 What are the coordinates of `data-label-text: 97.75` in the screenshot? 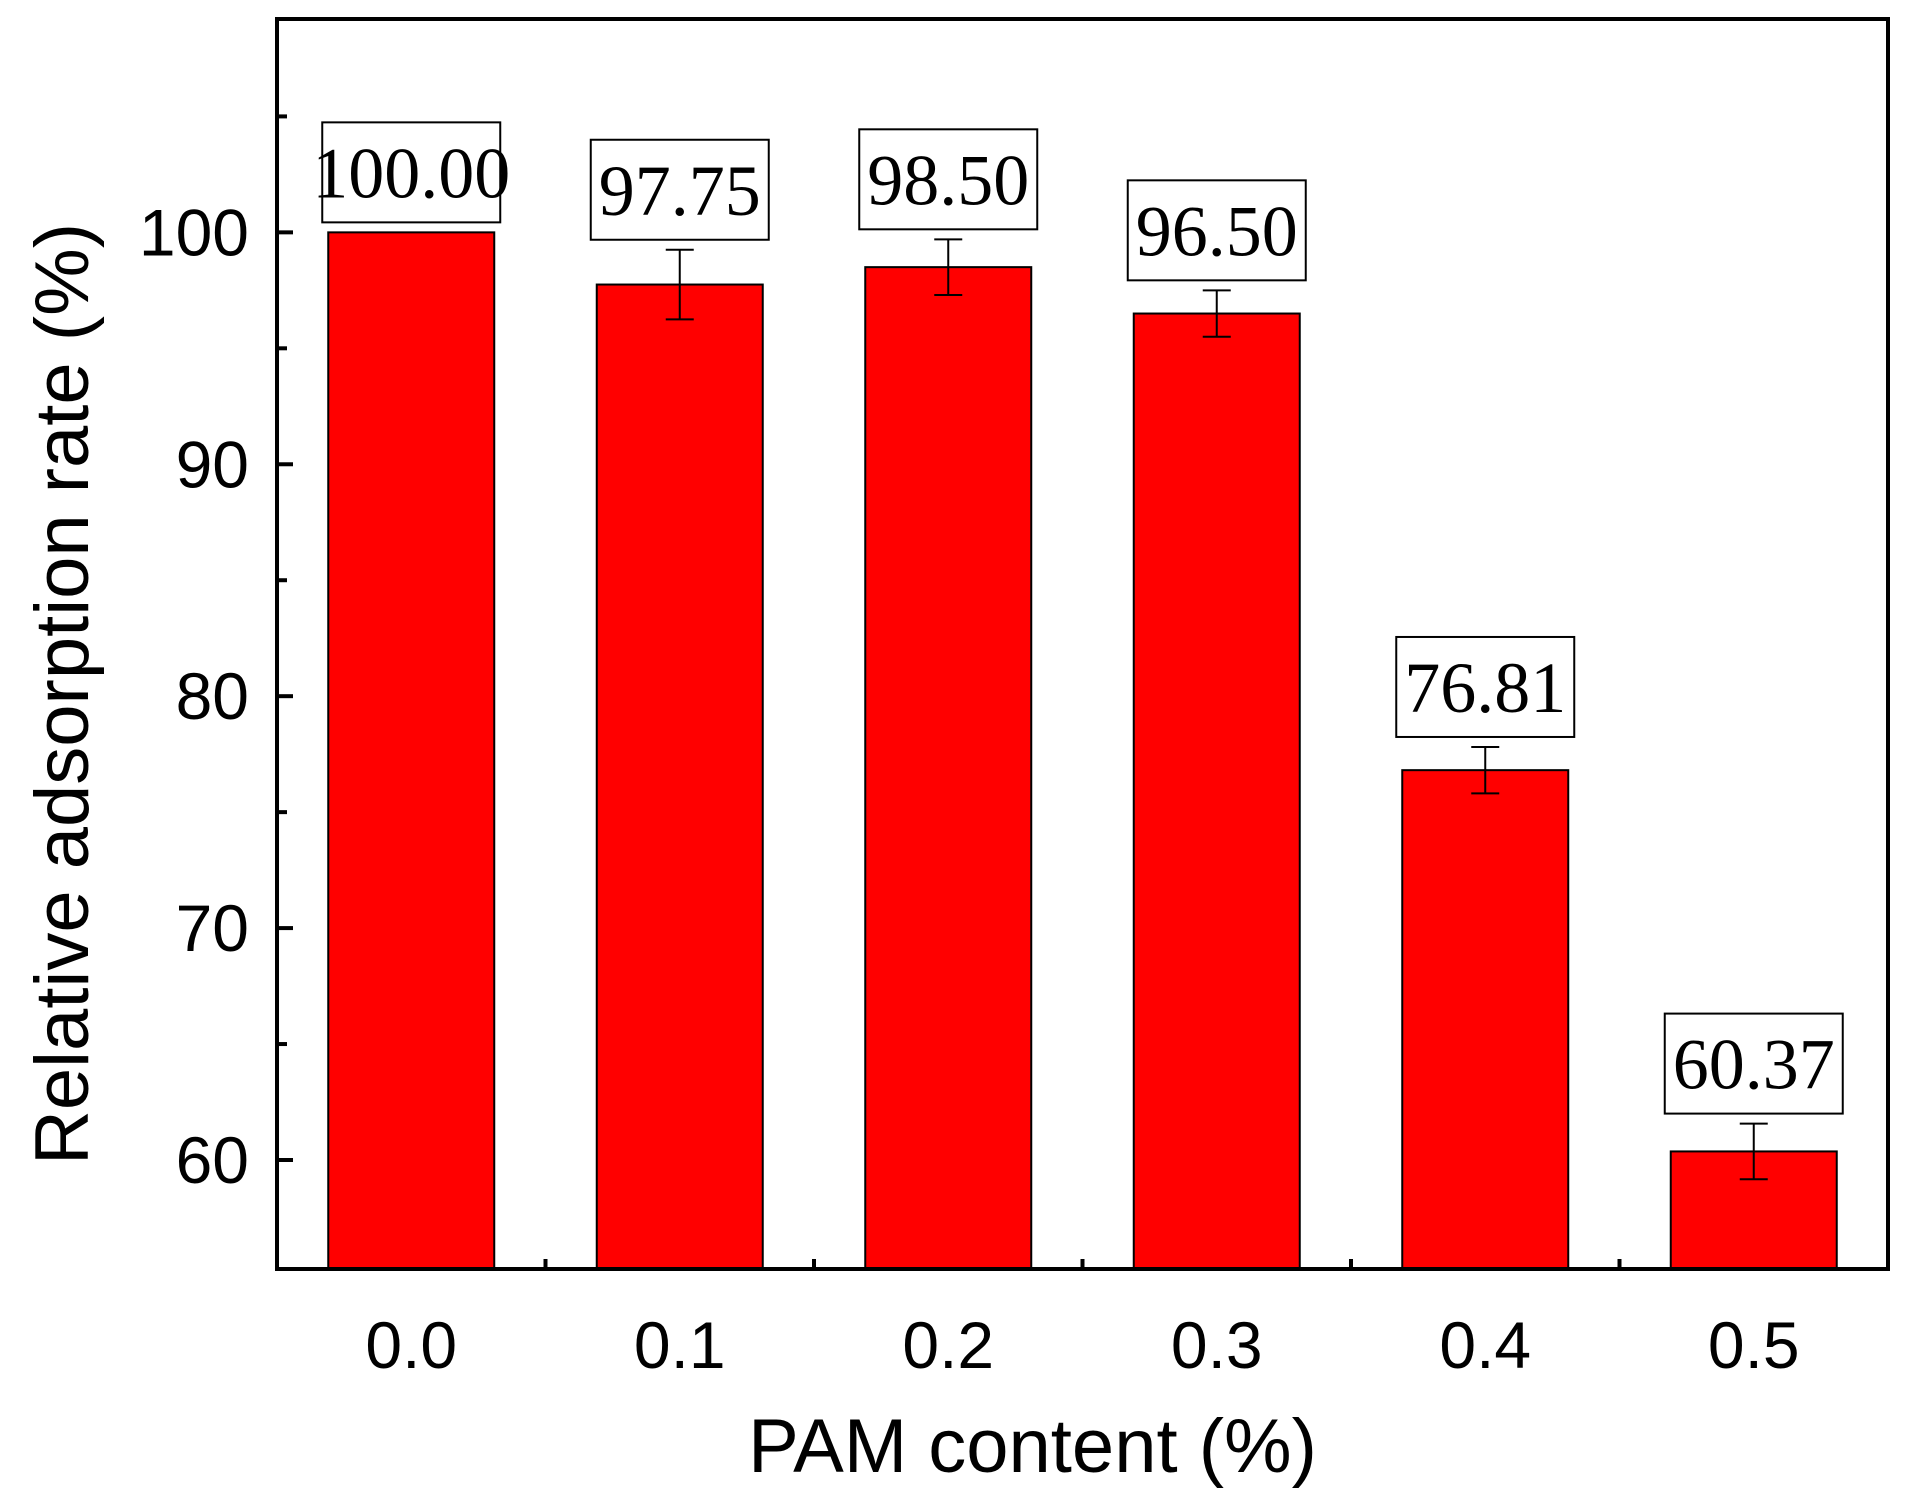 It's located at (680, 191).